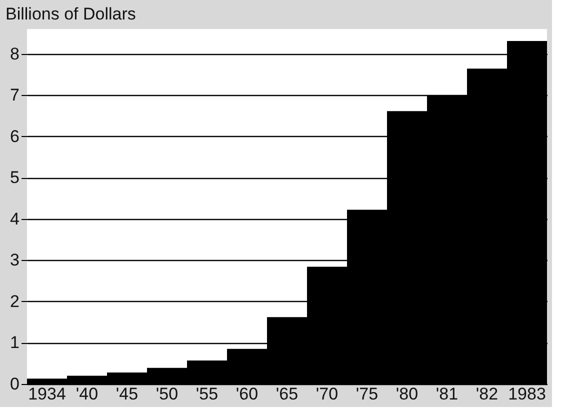 This screenshot has height=418, width=584. I want to click on x-tick-label: '50, so click(167, 394).